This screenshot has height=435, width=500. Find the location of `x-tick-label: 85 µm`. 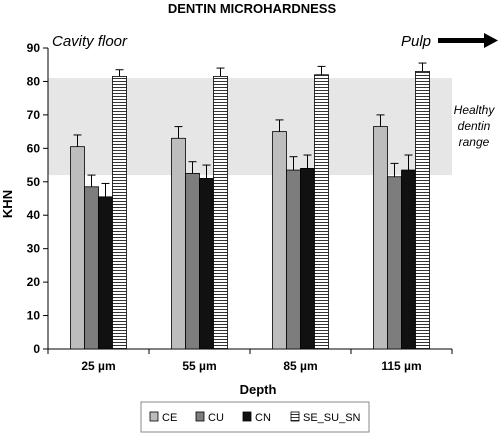

x-tick-label: 85 µm is located at coordinates (300, 366).